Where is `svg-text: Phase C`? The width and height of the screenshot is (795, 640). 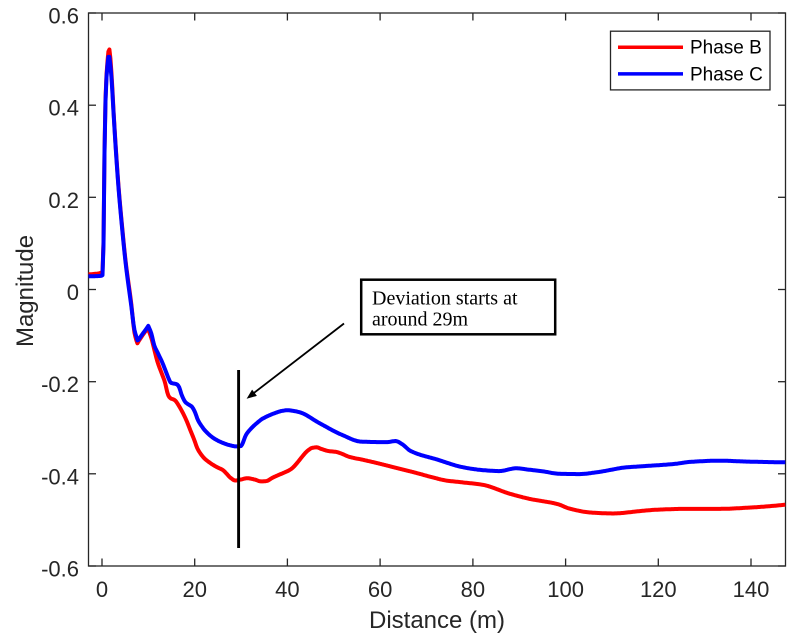 svg-text: Phase C is located at coordinates (726, 74).